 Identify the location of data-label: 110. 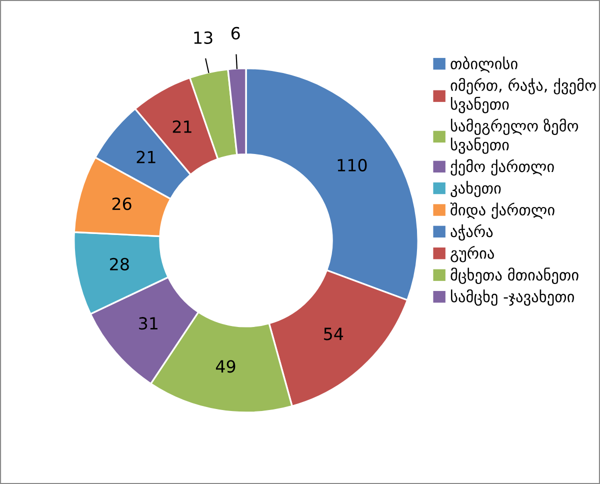
(352, 165).